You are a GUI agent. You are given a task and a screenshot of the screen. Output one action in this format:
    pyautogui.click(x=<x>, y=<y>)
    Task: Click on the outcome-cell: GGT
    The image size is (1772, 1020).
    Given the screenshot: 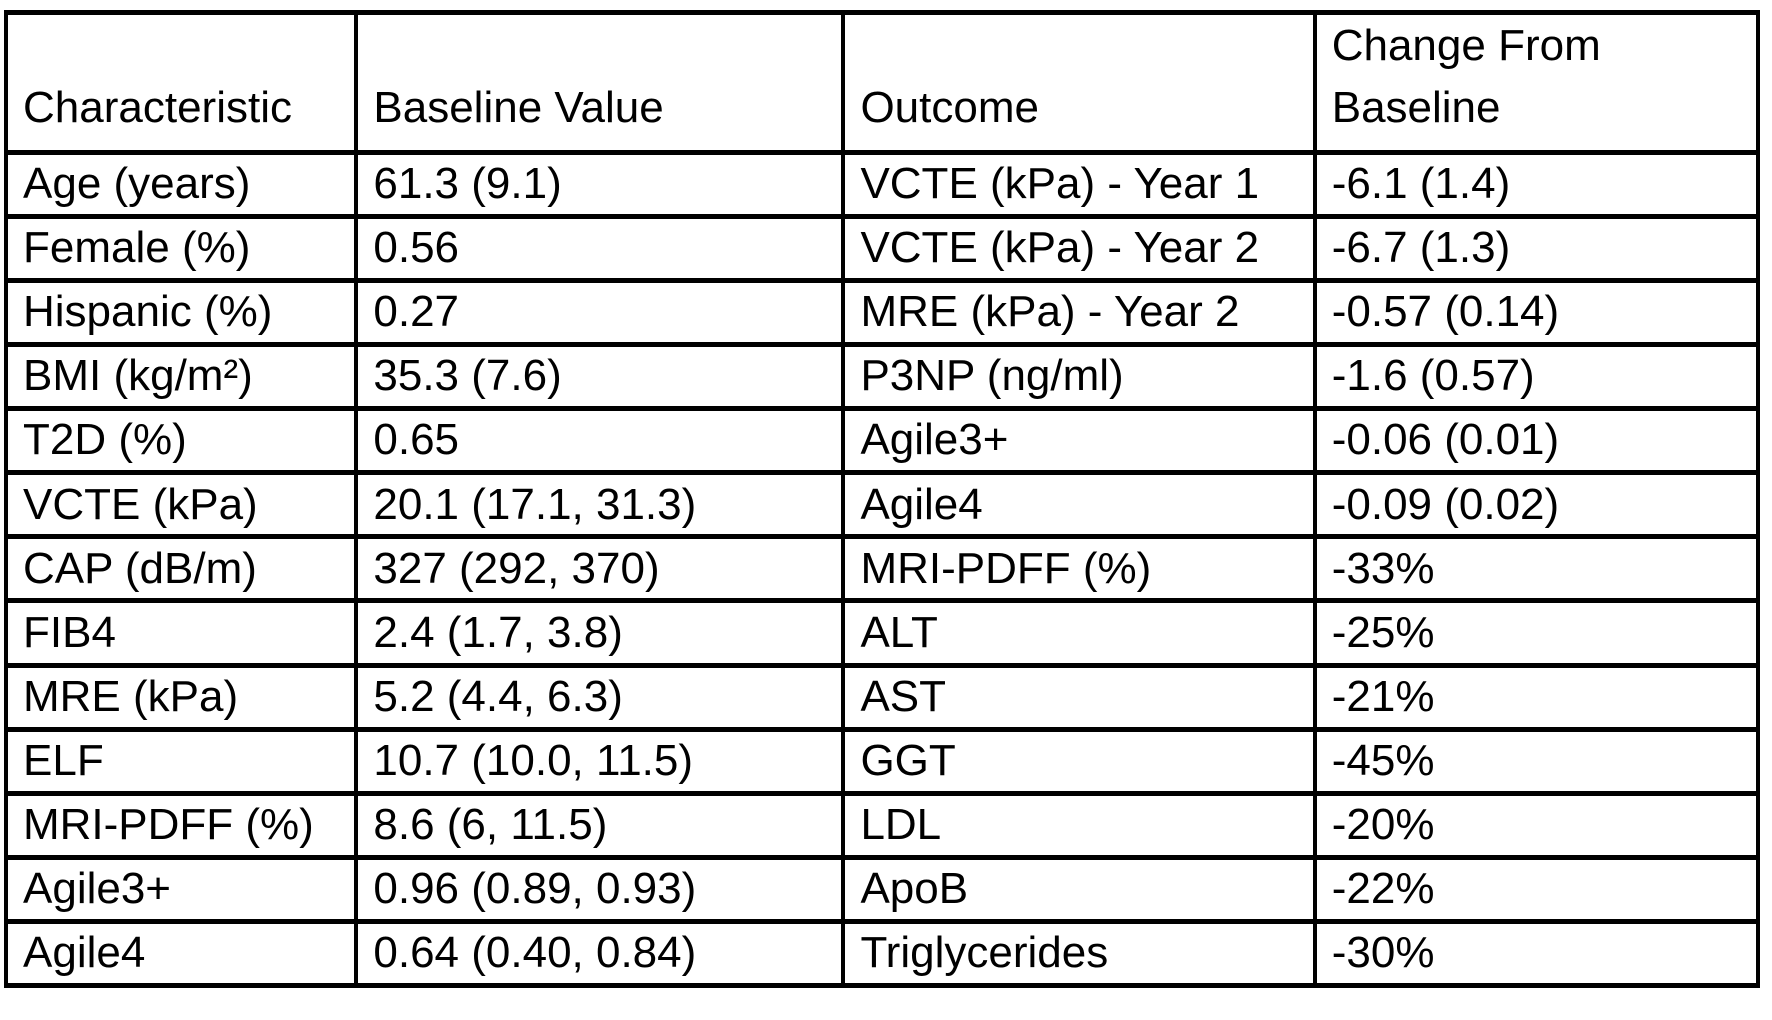 What is the action you would take?
    pyautogui.click(x=1079, y=761)
    